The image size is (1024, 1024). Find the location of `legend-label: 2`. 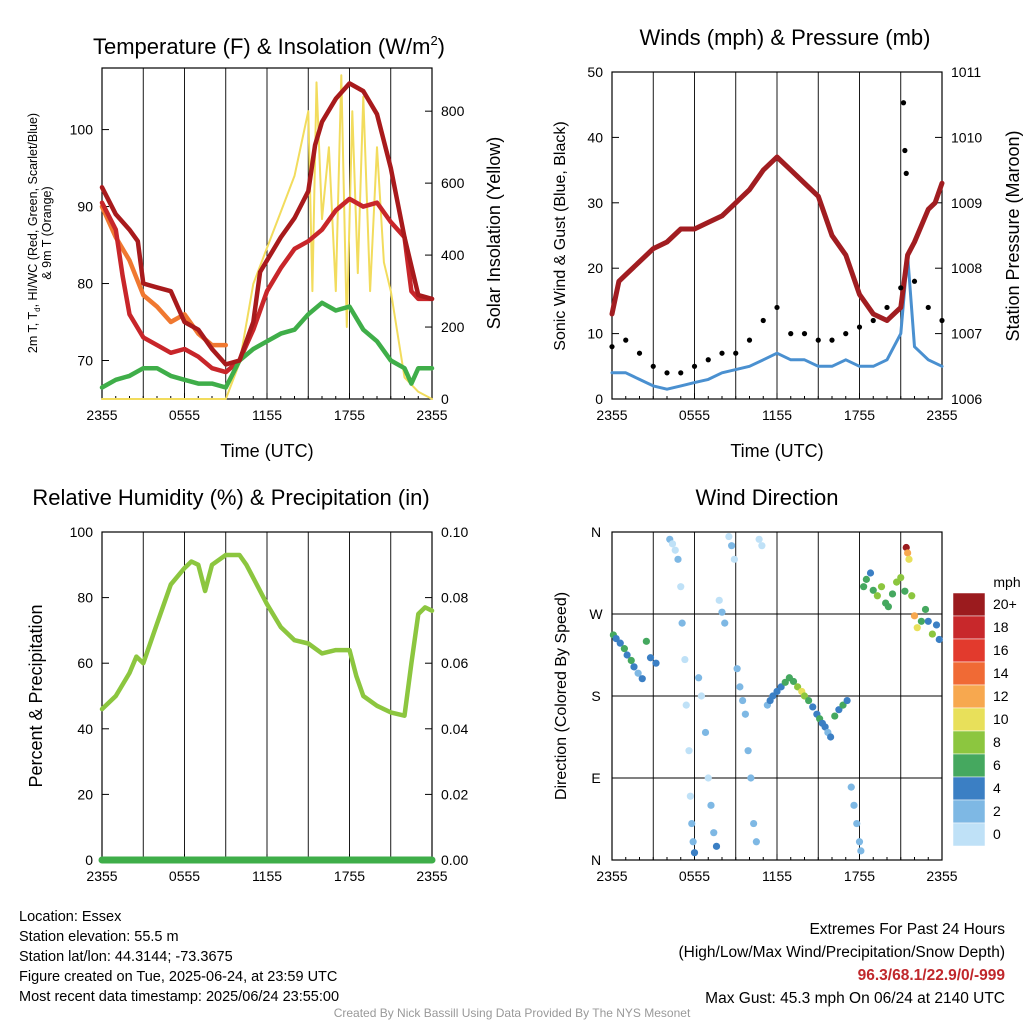

legend-label: 2 is located at coordinates (997, 811).